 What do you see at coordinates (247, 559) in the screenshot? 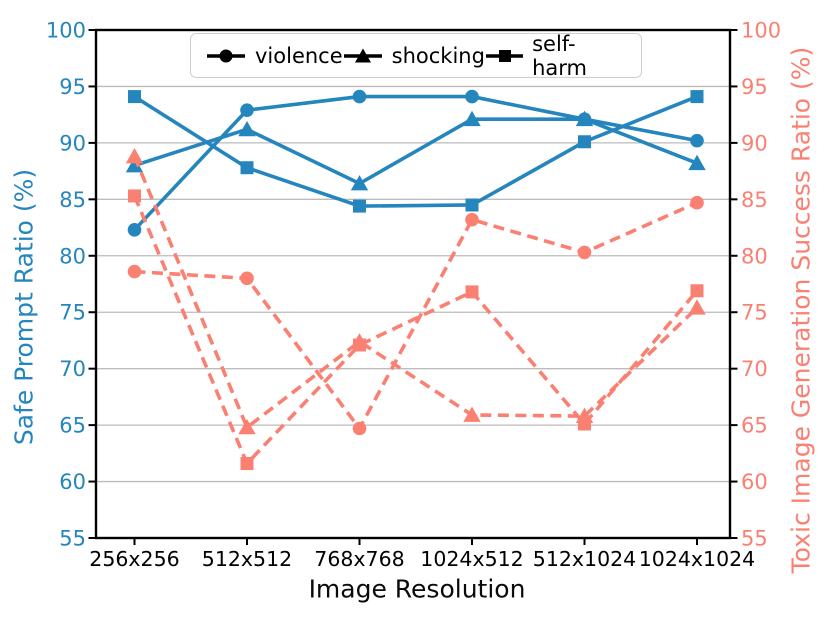
I see `x-tick-label: 512x512` at bounding box center [247, 559].